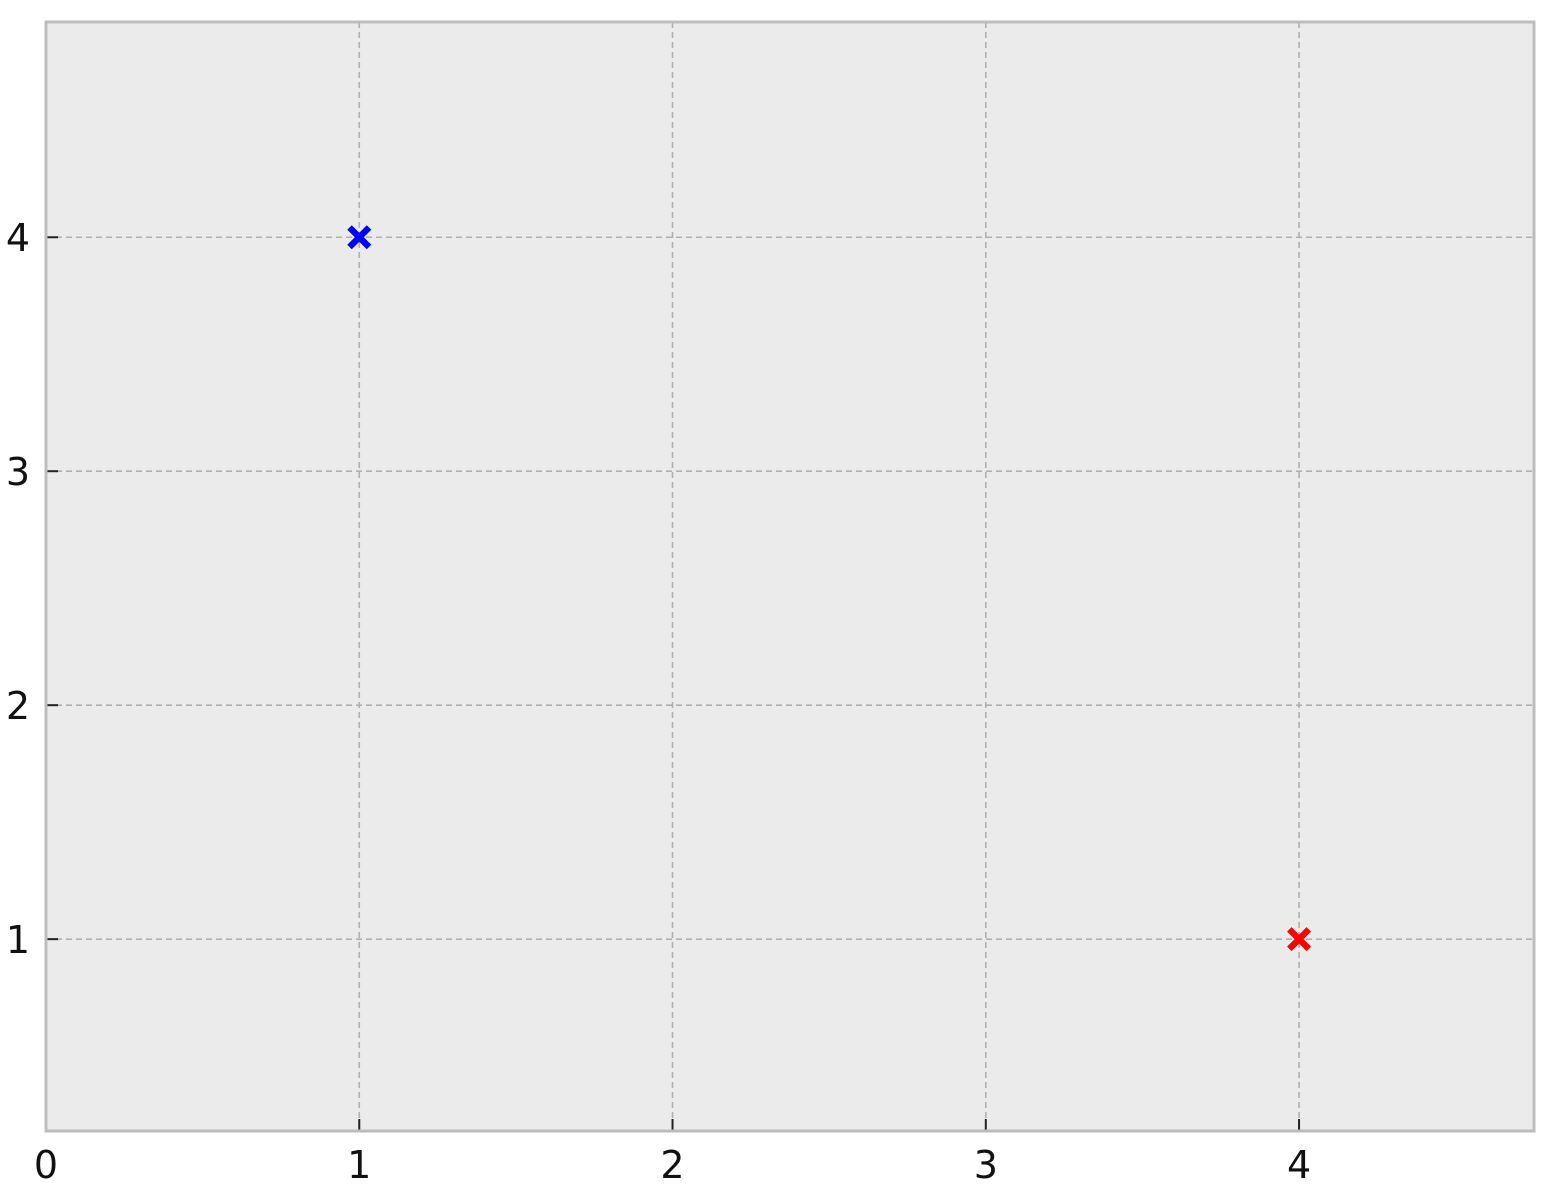 The width and height of the screenshot is (1555, 1187). I want to click on y-tick-label: 2, so click(18, 706).